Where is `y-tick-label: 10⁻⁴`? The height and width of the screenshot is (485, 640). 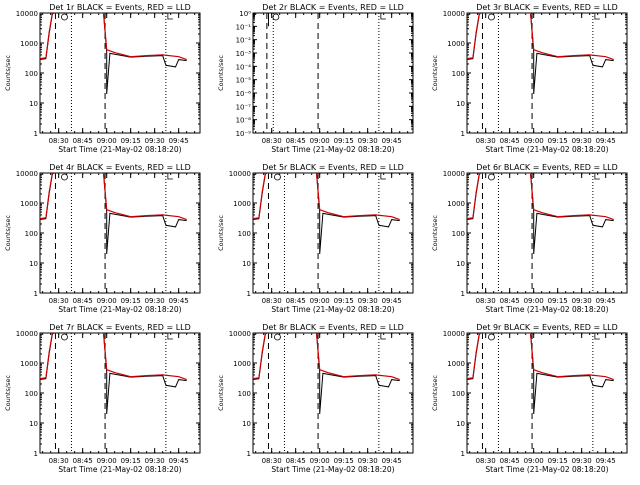 y-tick-label: 10⁻⁴ is located at coordinates (244, 67).